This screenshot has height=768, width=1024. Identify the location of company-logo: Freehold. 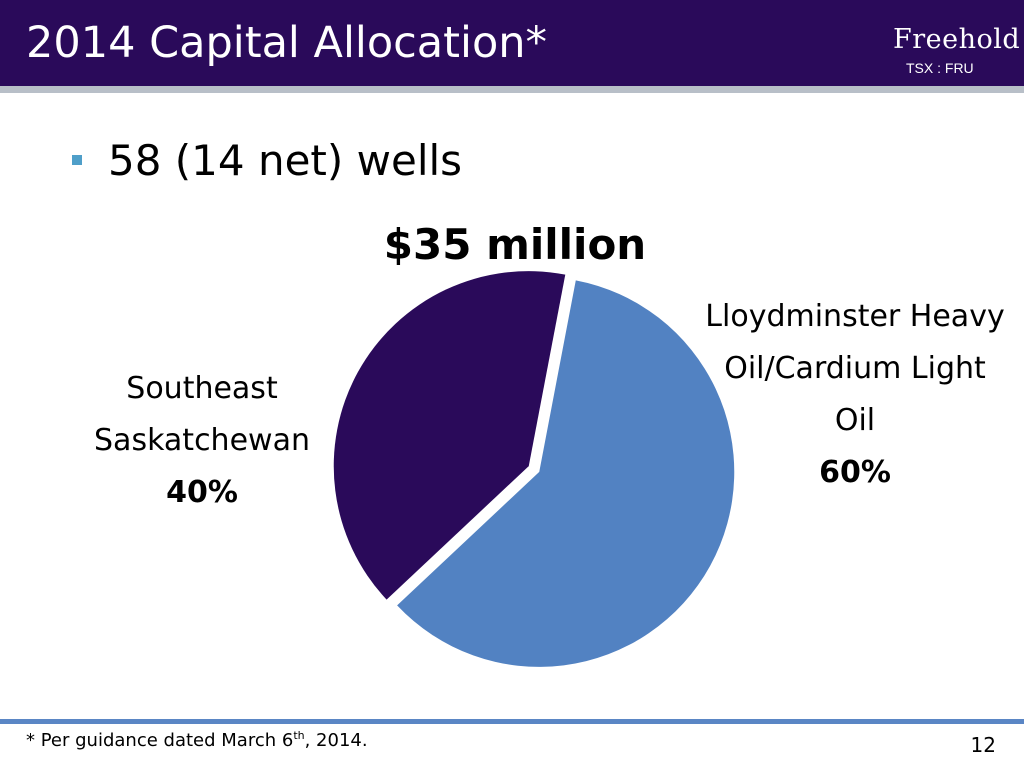
(957, 39).